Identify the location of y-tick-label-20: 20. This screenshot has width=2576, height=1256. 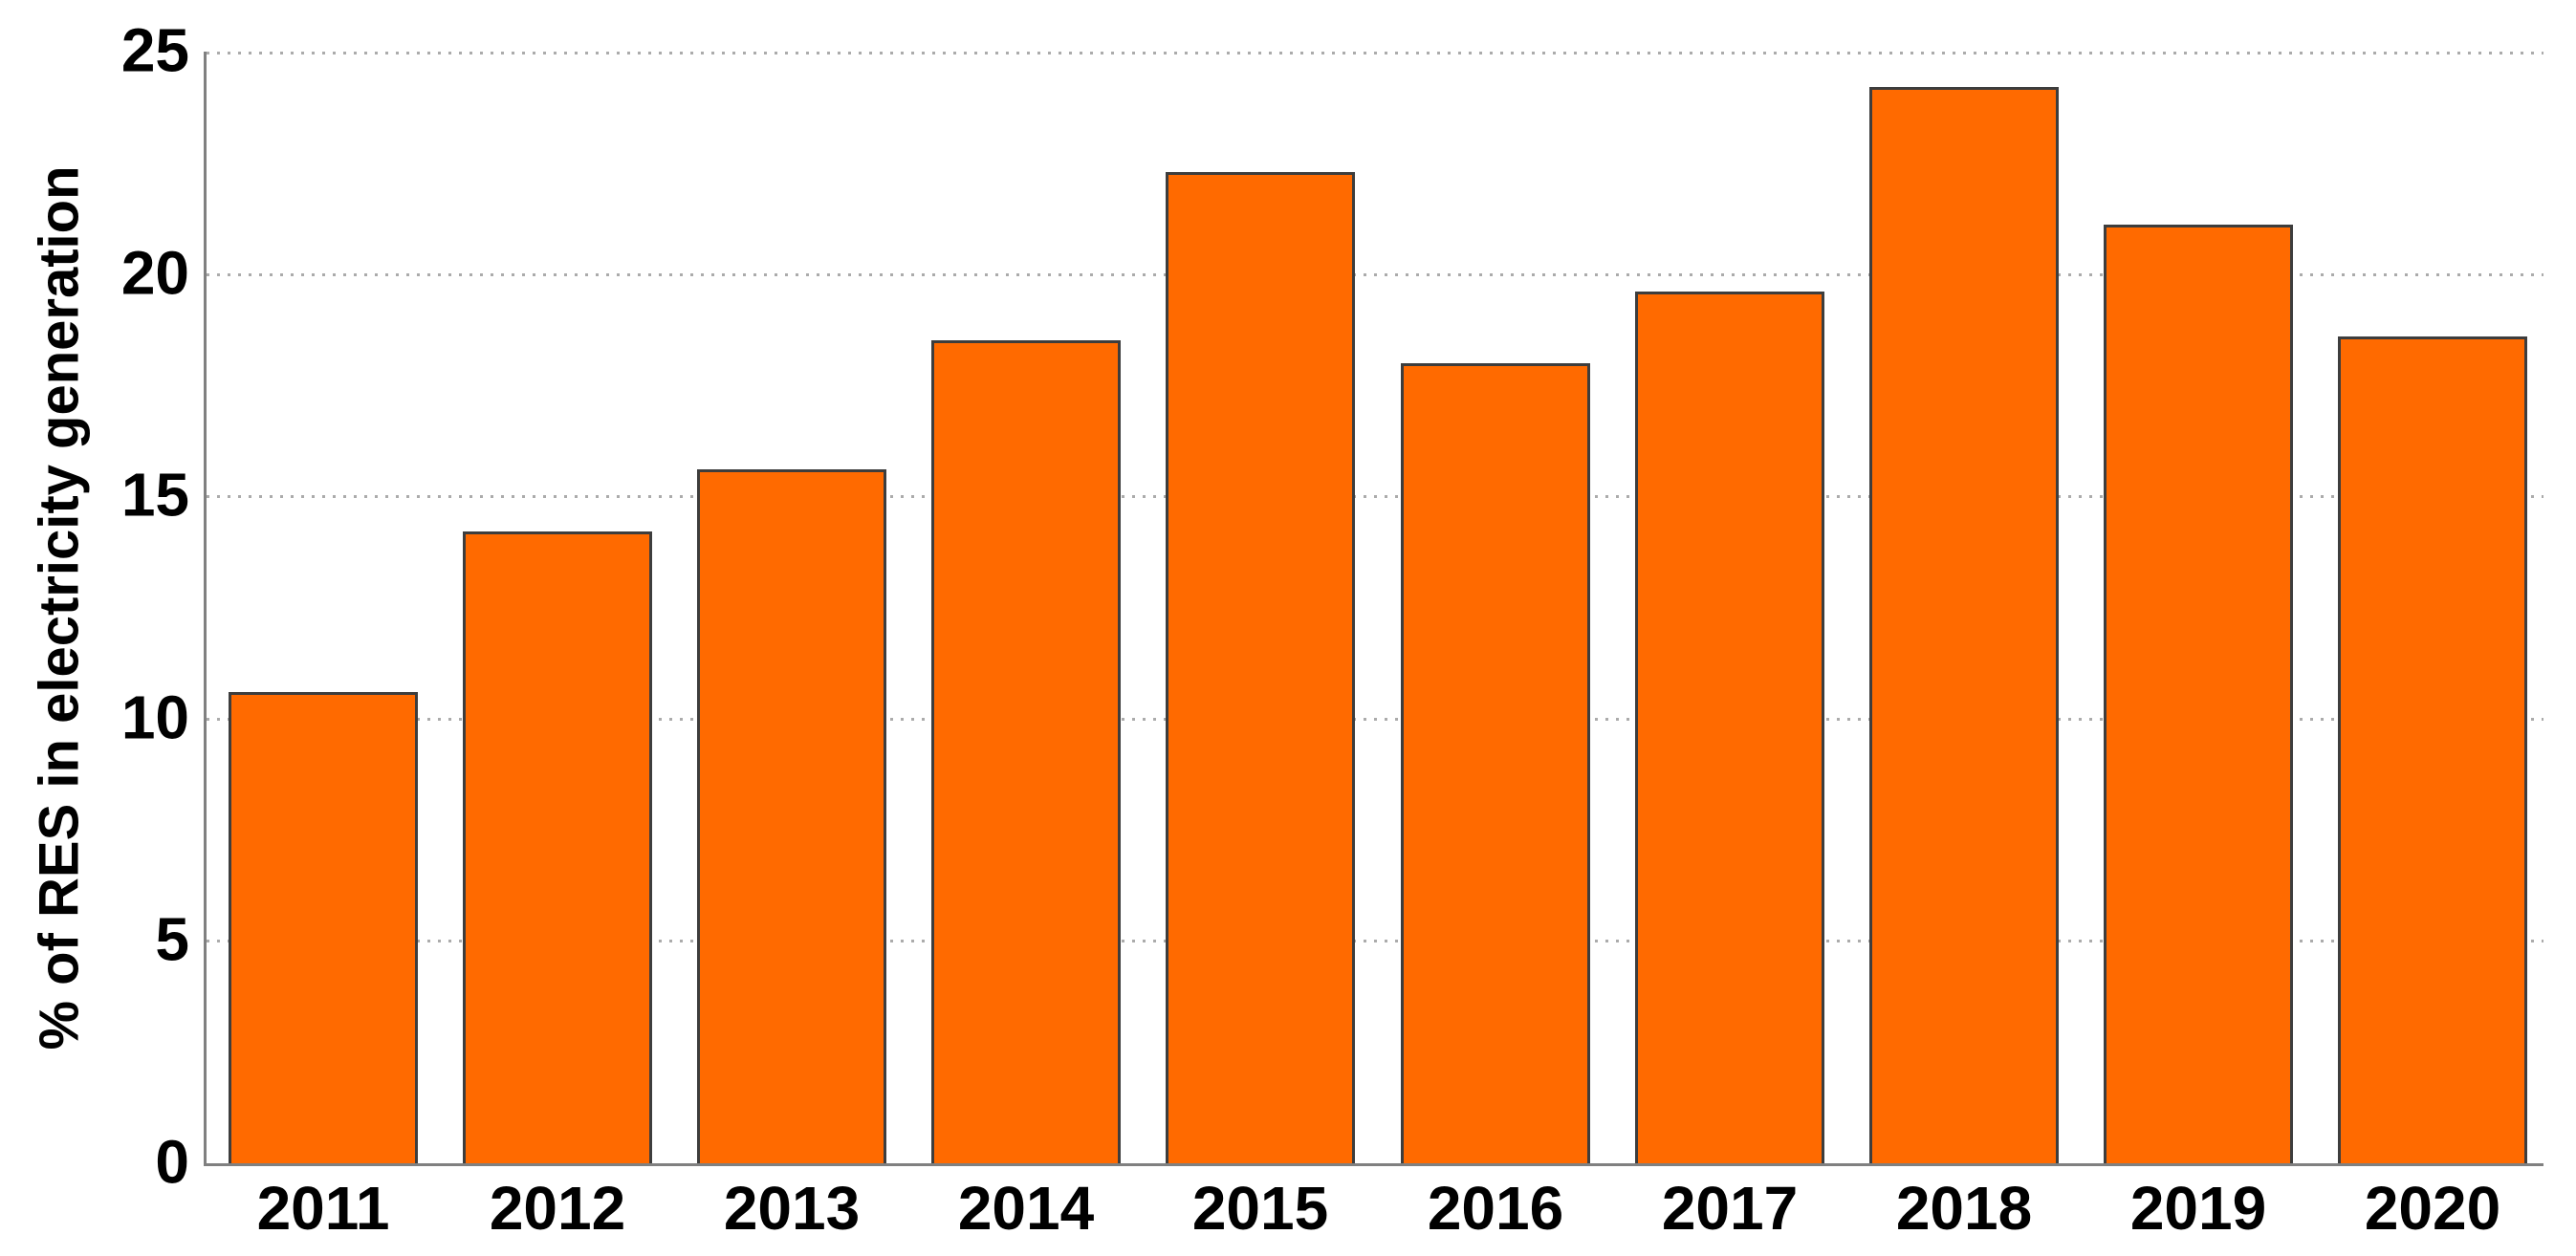
(154, 273).